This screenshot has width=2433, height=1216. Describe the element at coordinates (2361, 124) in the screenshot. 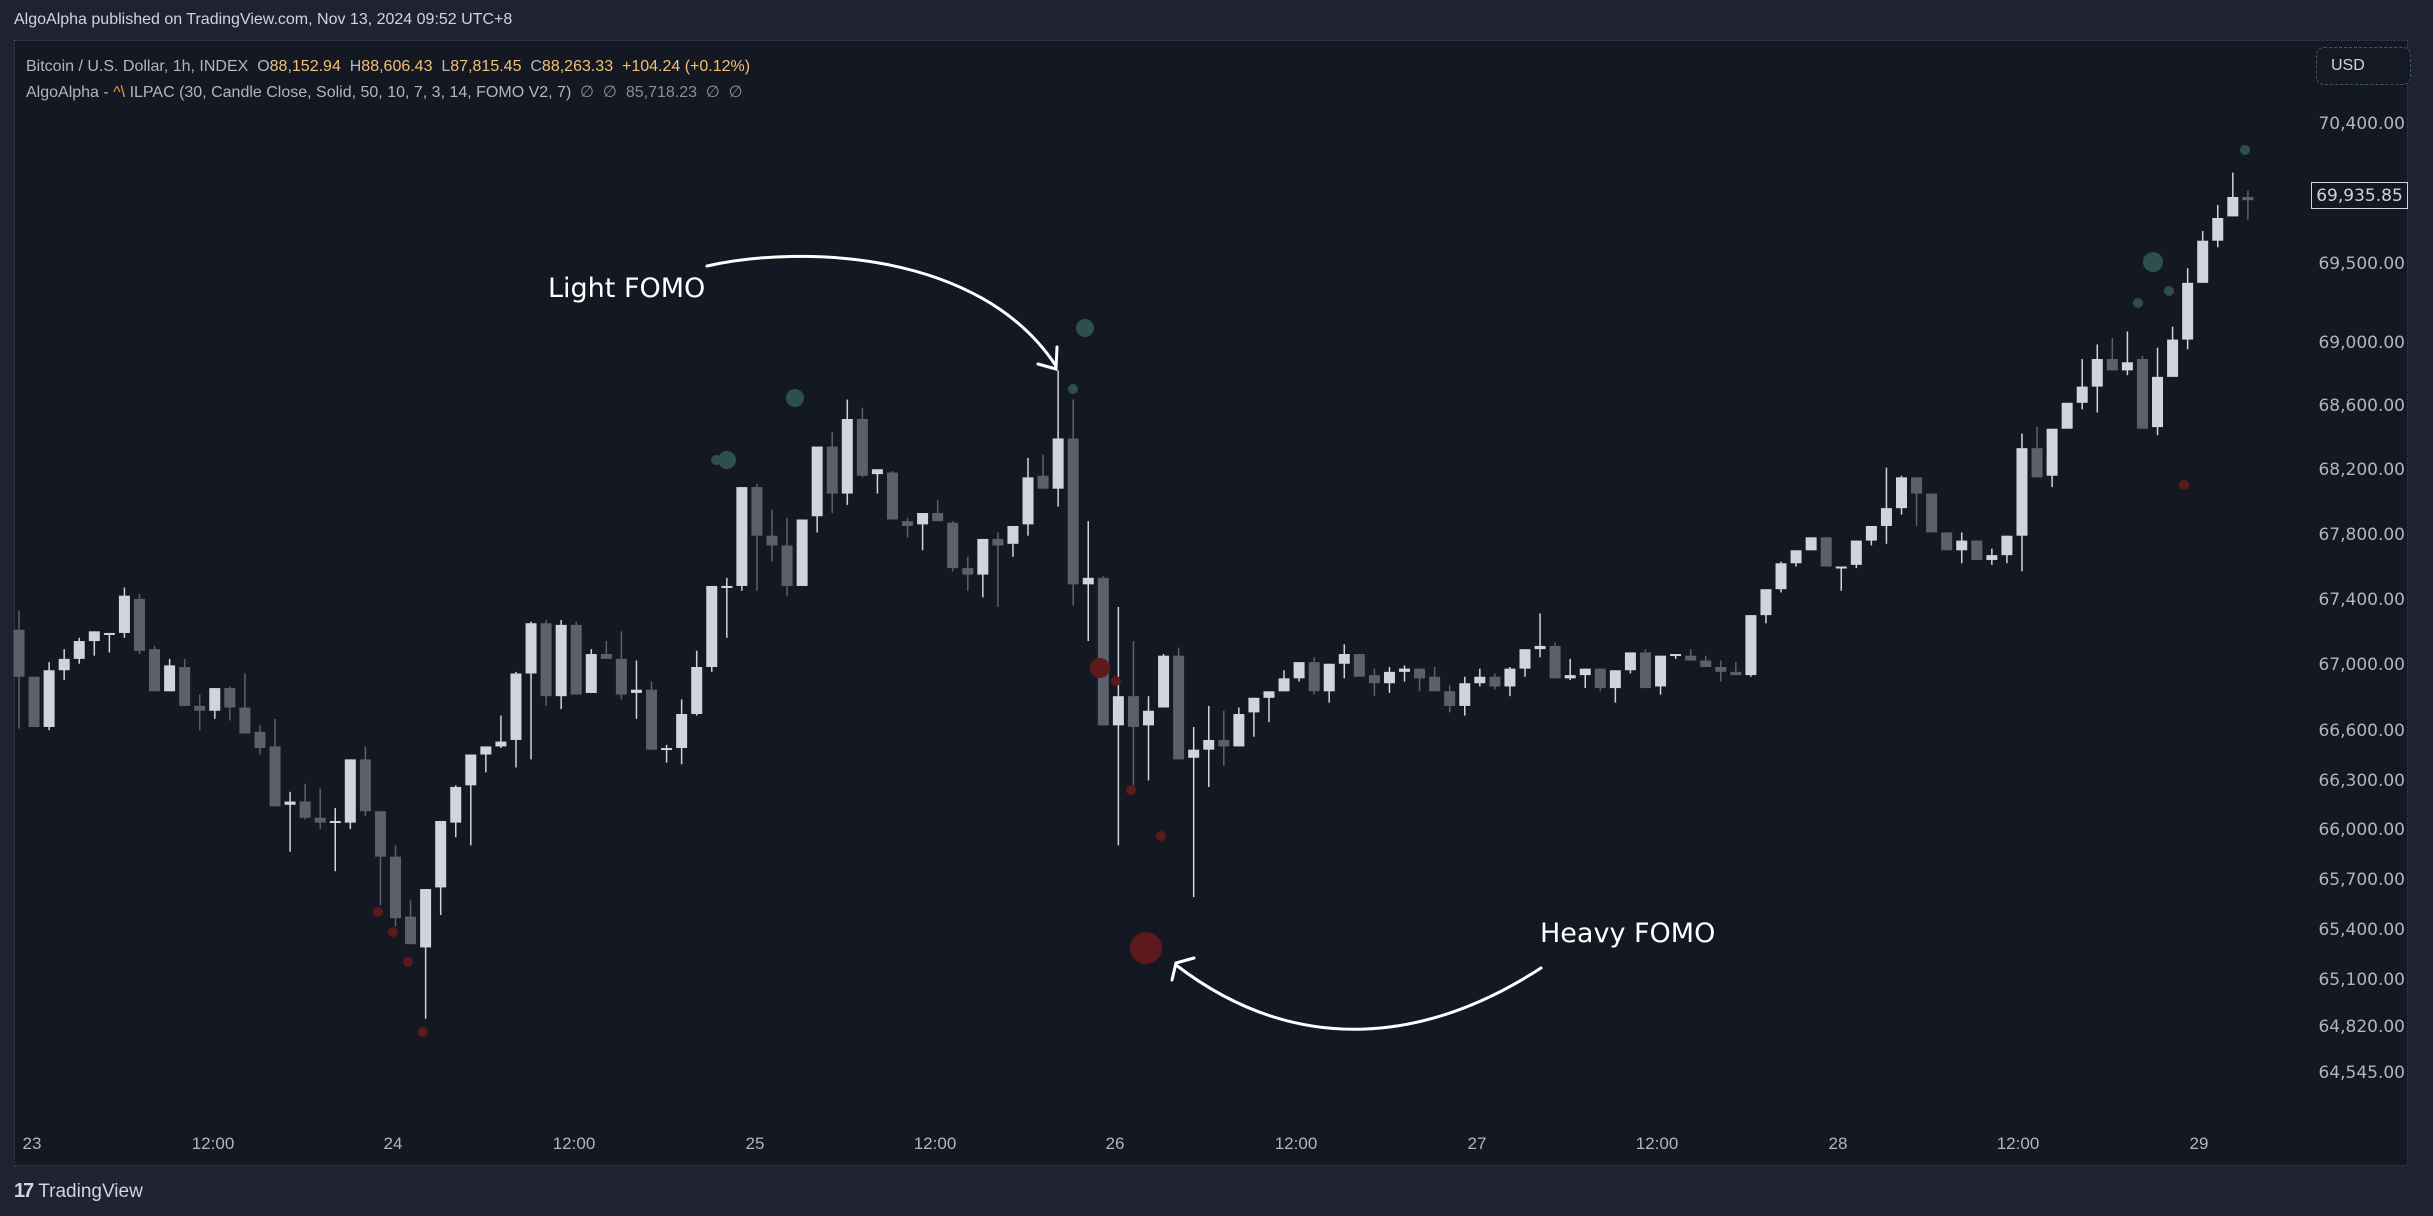

I see `price-tick: 70,400.00` at that location.